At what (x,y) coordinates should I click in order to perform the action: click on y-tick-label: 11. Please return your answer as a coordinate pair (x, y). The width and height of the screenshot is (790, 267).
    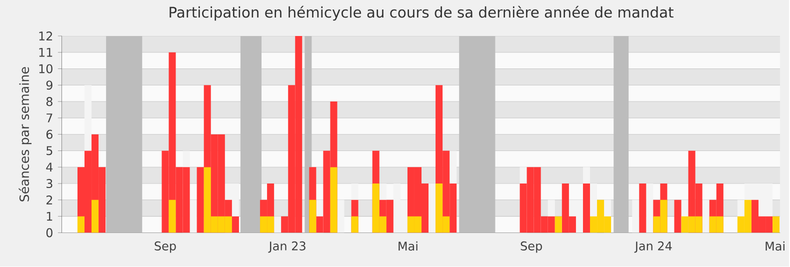
    Looking at the image, I should click on (45, 52).